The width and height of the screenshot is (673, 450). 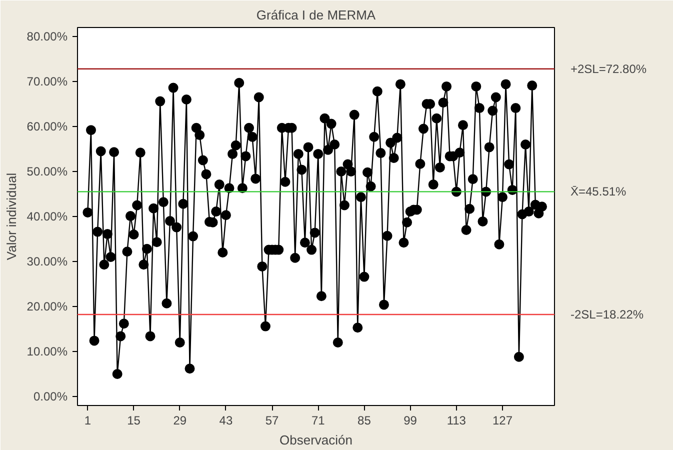 I want to click on x-tick-label: 85, so click(x=365, y=421).